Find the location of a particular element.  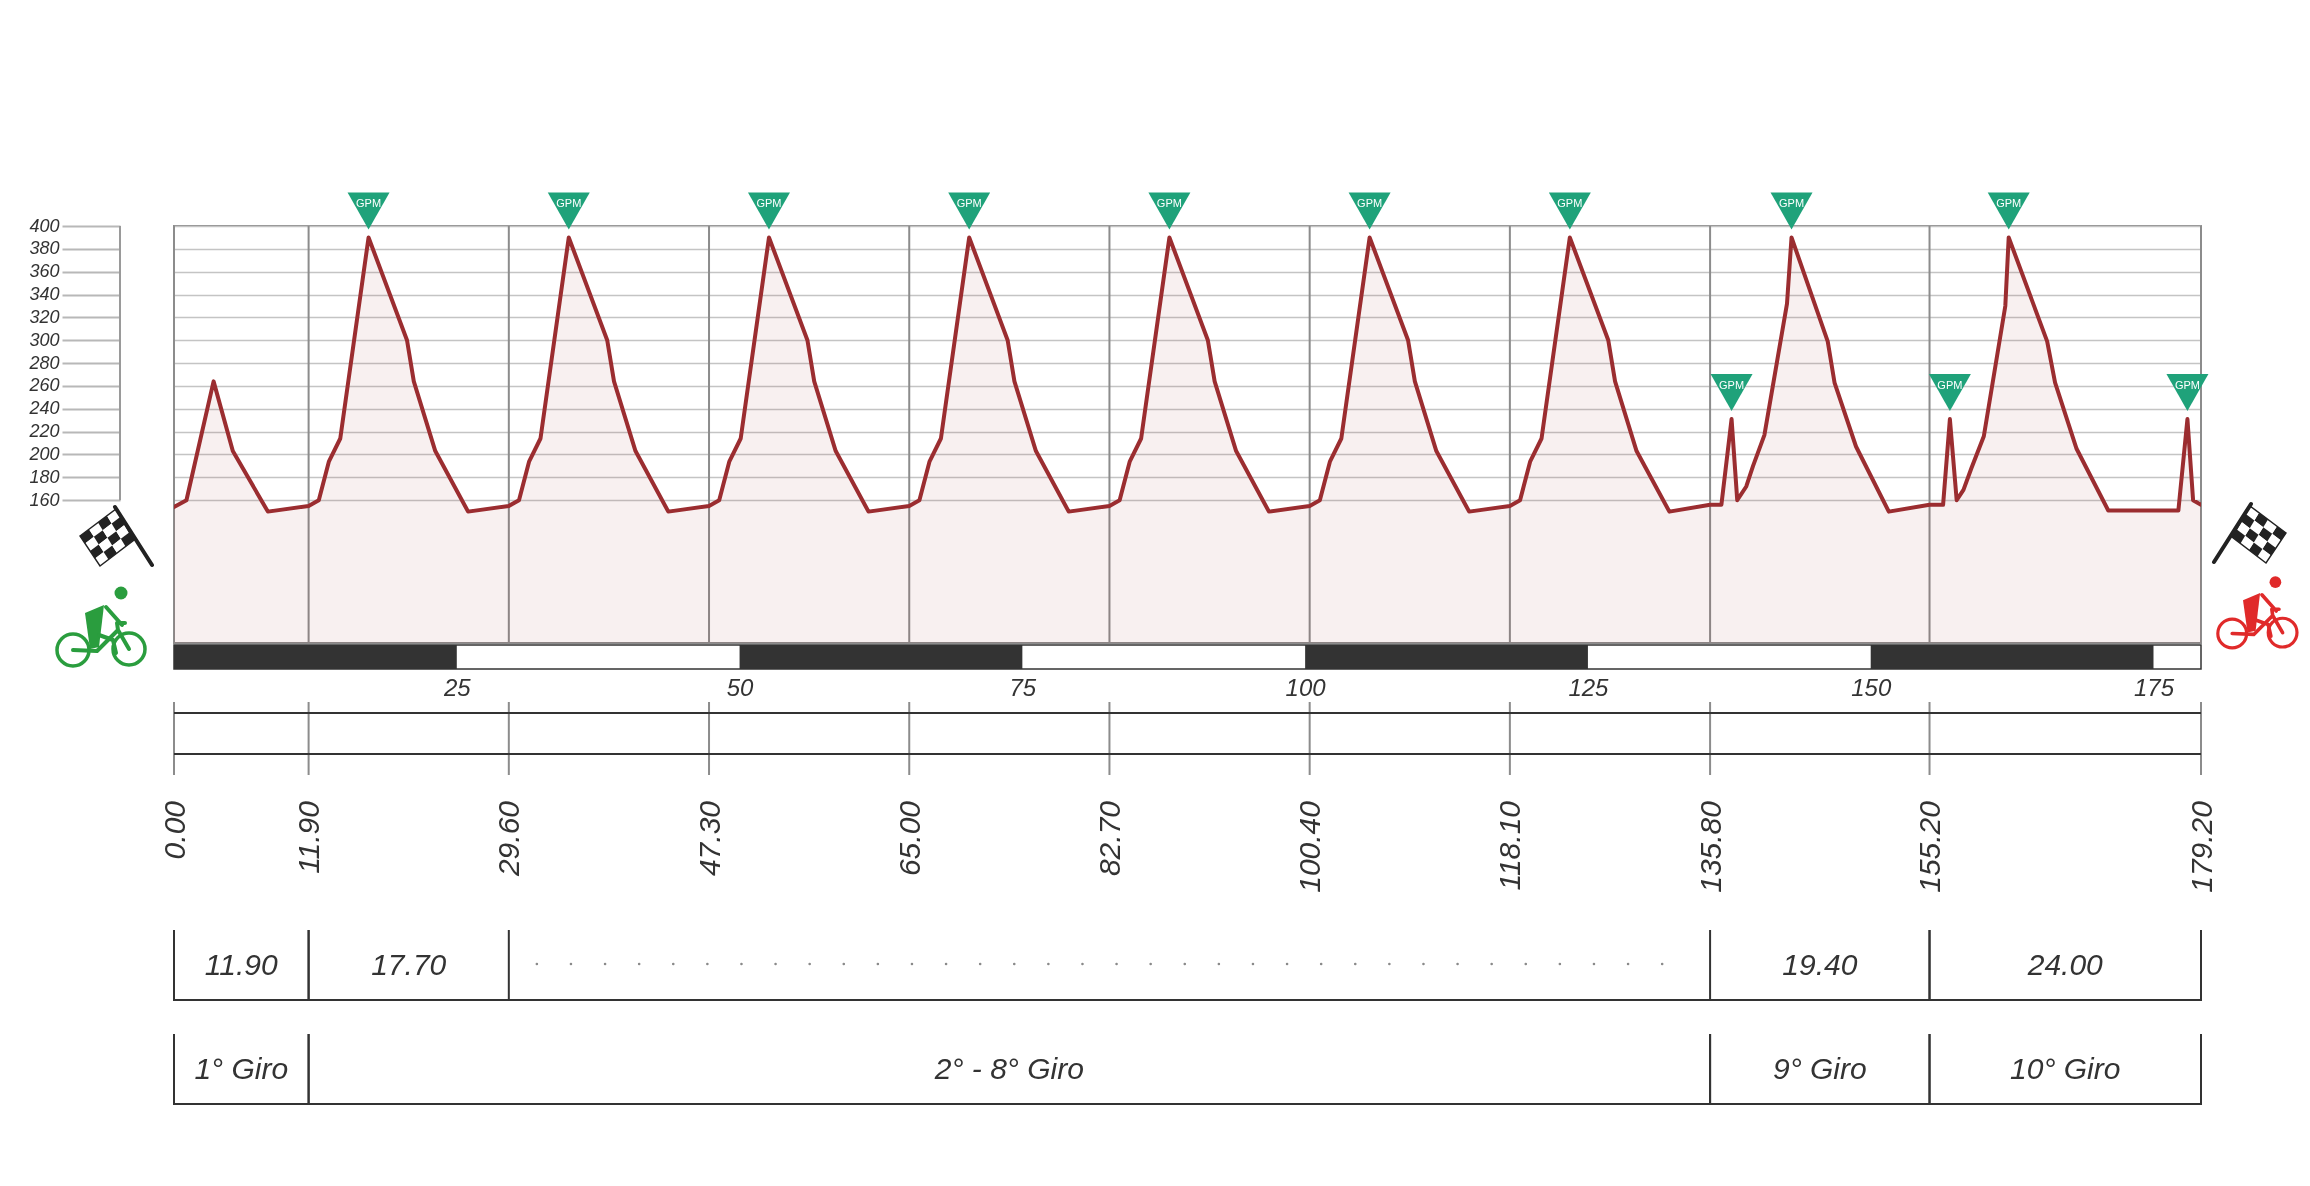

y-tick-label: 260 is located at coordinates (44, 385).